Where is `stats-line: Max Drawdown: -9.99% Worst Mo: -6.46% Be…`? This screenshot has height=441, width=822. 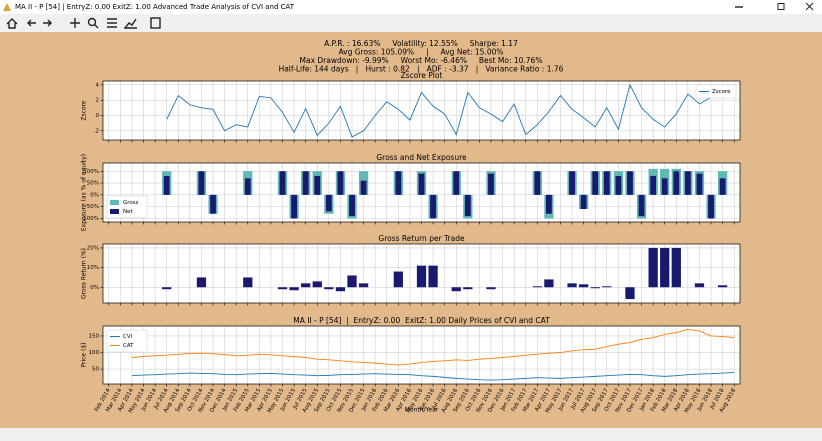 stats-line: Max Drawdown: -9.99% Worst Mo: -6.46% Be… is located at coordinates (421, 60).